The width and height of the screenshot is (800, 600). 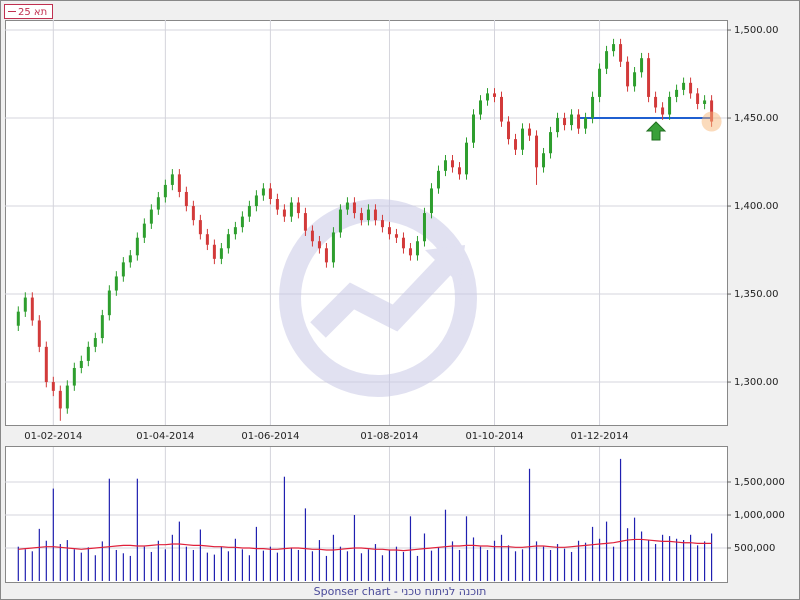 I want to click on y-tick-label: 1,400.00, so click(x=756, y=206).